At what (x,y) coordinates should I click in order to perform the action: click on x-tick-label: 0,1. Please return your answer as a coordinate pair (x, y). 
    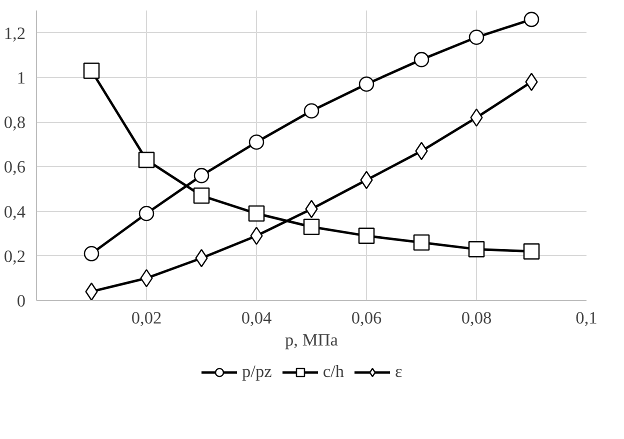
    Looking at the image, I should click on (587, 318).